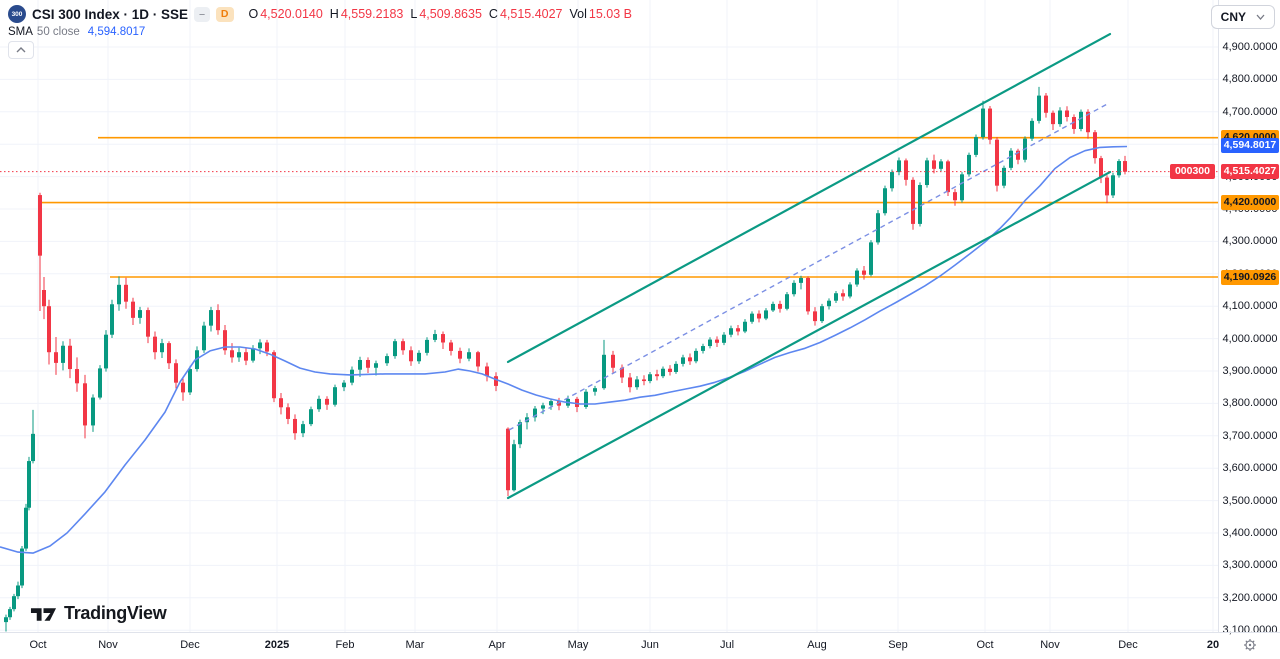 The image size is (1280, 659). What do you see at coordinates (817, 645) in the screenshot?
I see `time-tick-label: Aug` at bounding box center [817, 645].